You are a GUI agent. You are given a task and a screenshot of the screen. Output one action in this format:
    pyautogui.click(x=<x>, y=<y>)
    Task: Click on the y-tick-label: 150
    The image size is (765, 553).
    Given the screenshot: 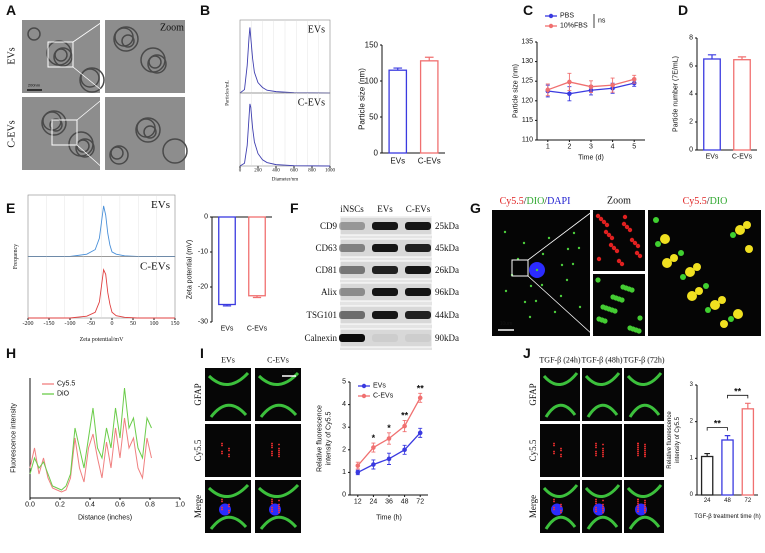 What is the action you would take?
    pyautogui.click(x=372, y=45)
    